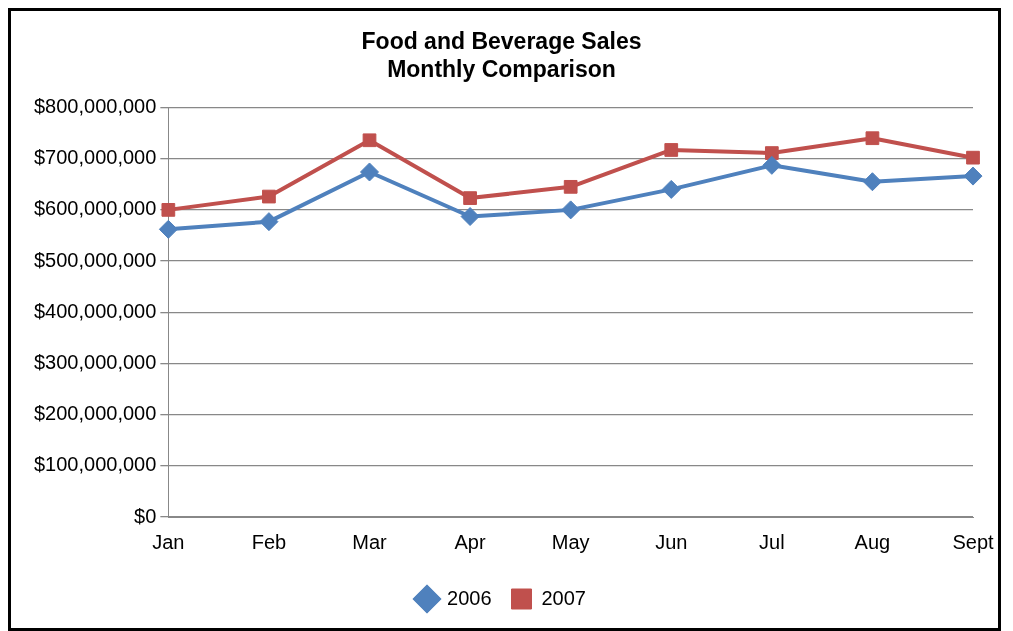 This screenshot has width=1013, height=631. I want to click on x-tick-label: Jan, so click(168, 541).